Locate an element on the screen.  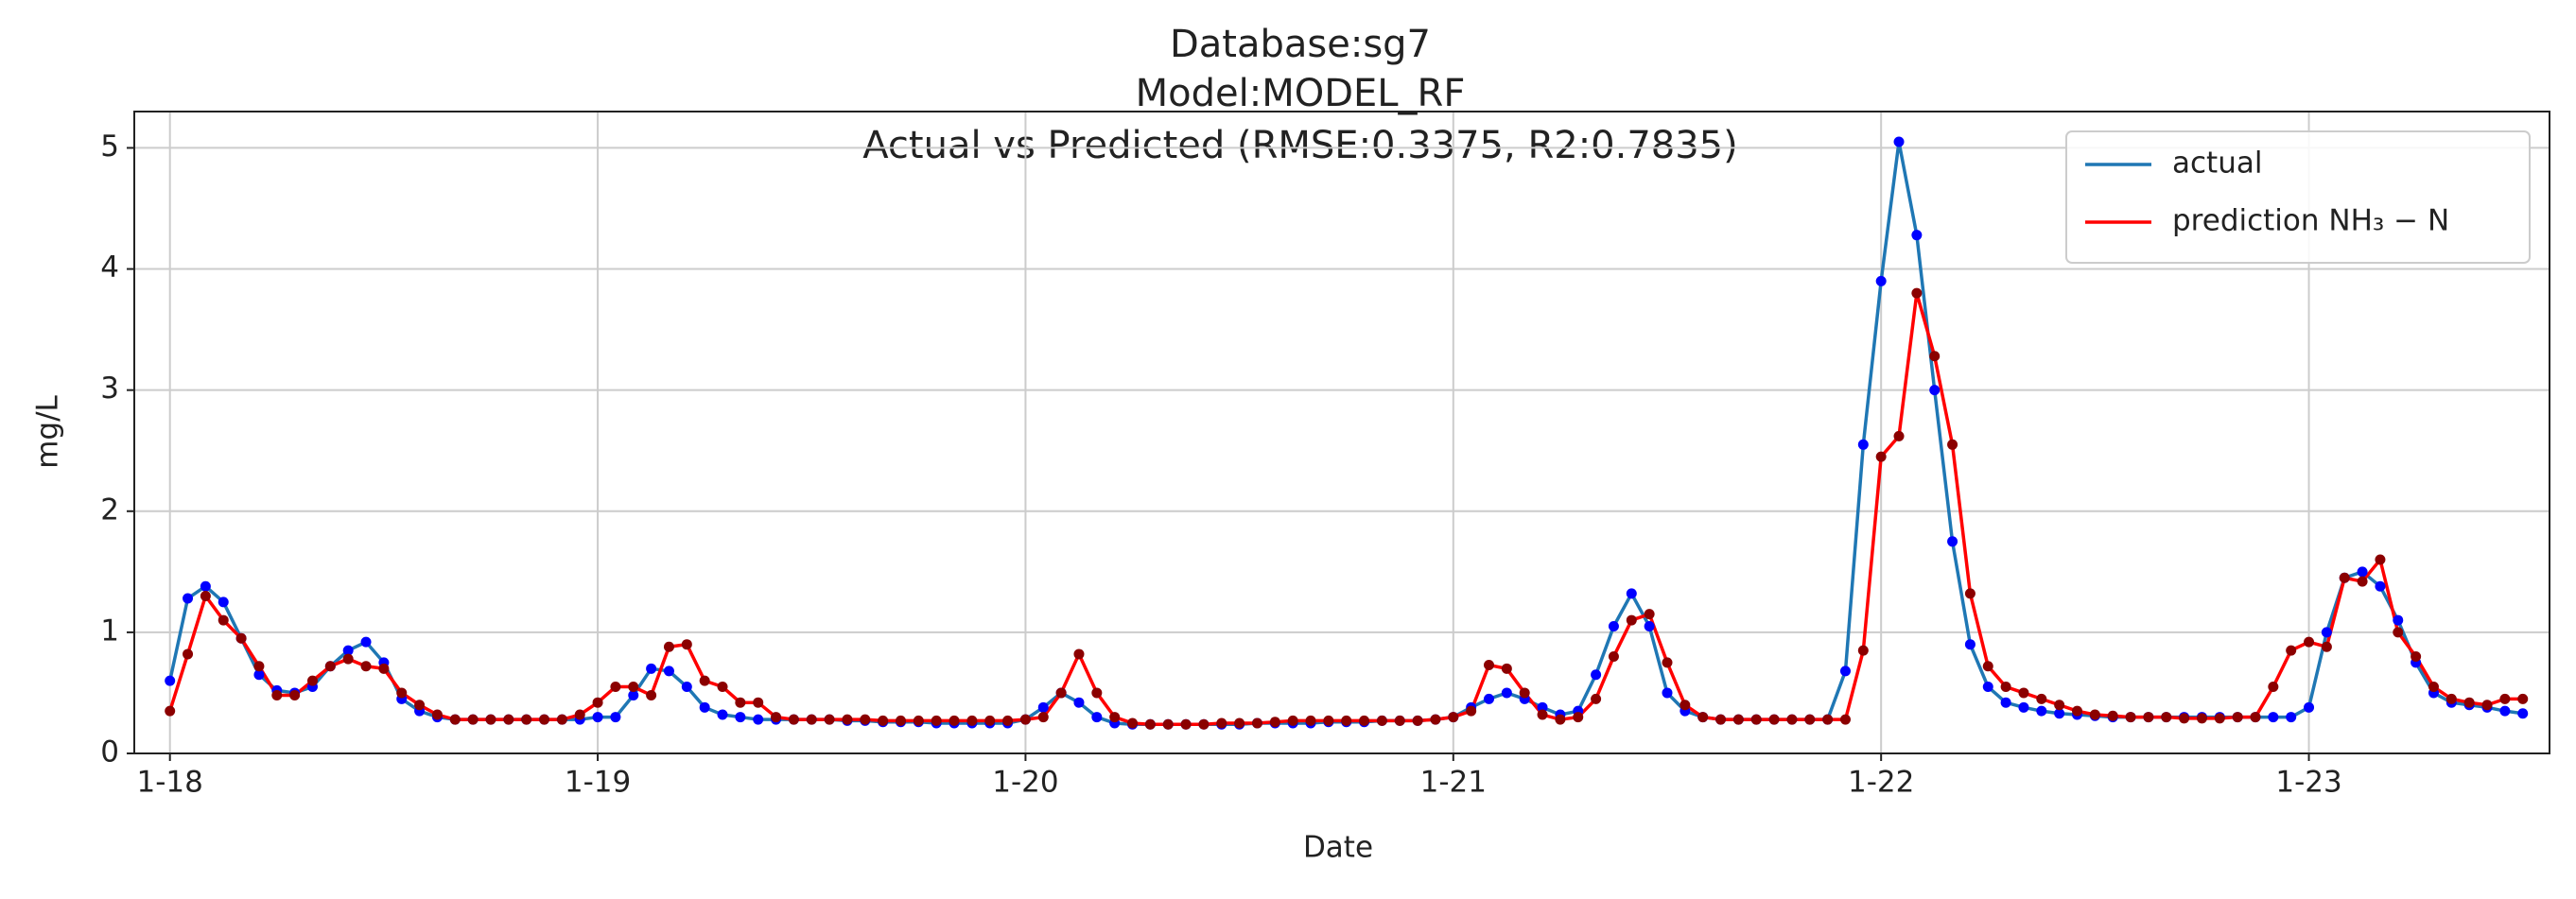
y-tick-label: 4 is located at coordinates (109, 268).